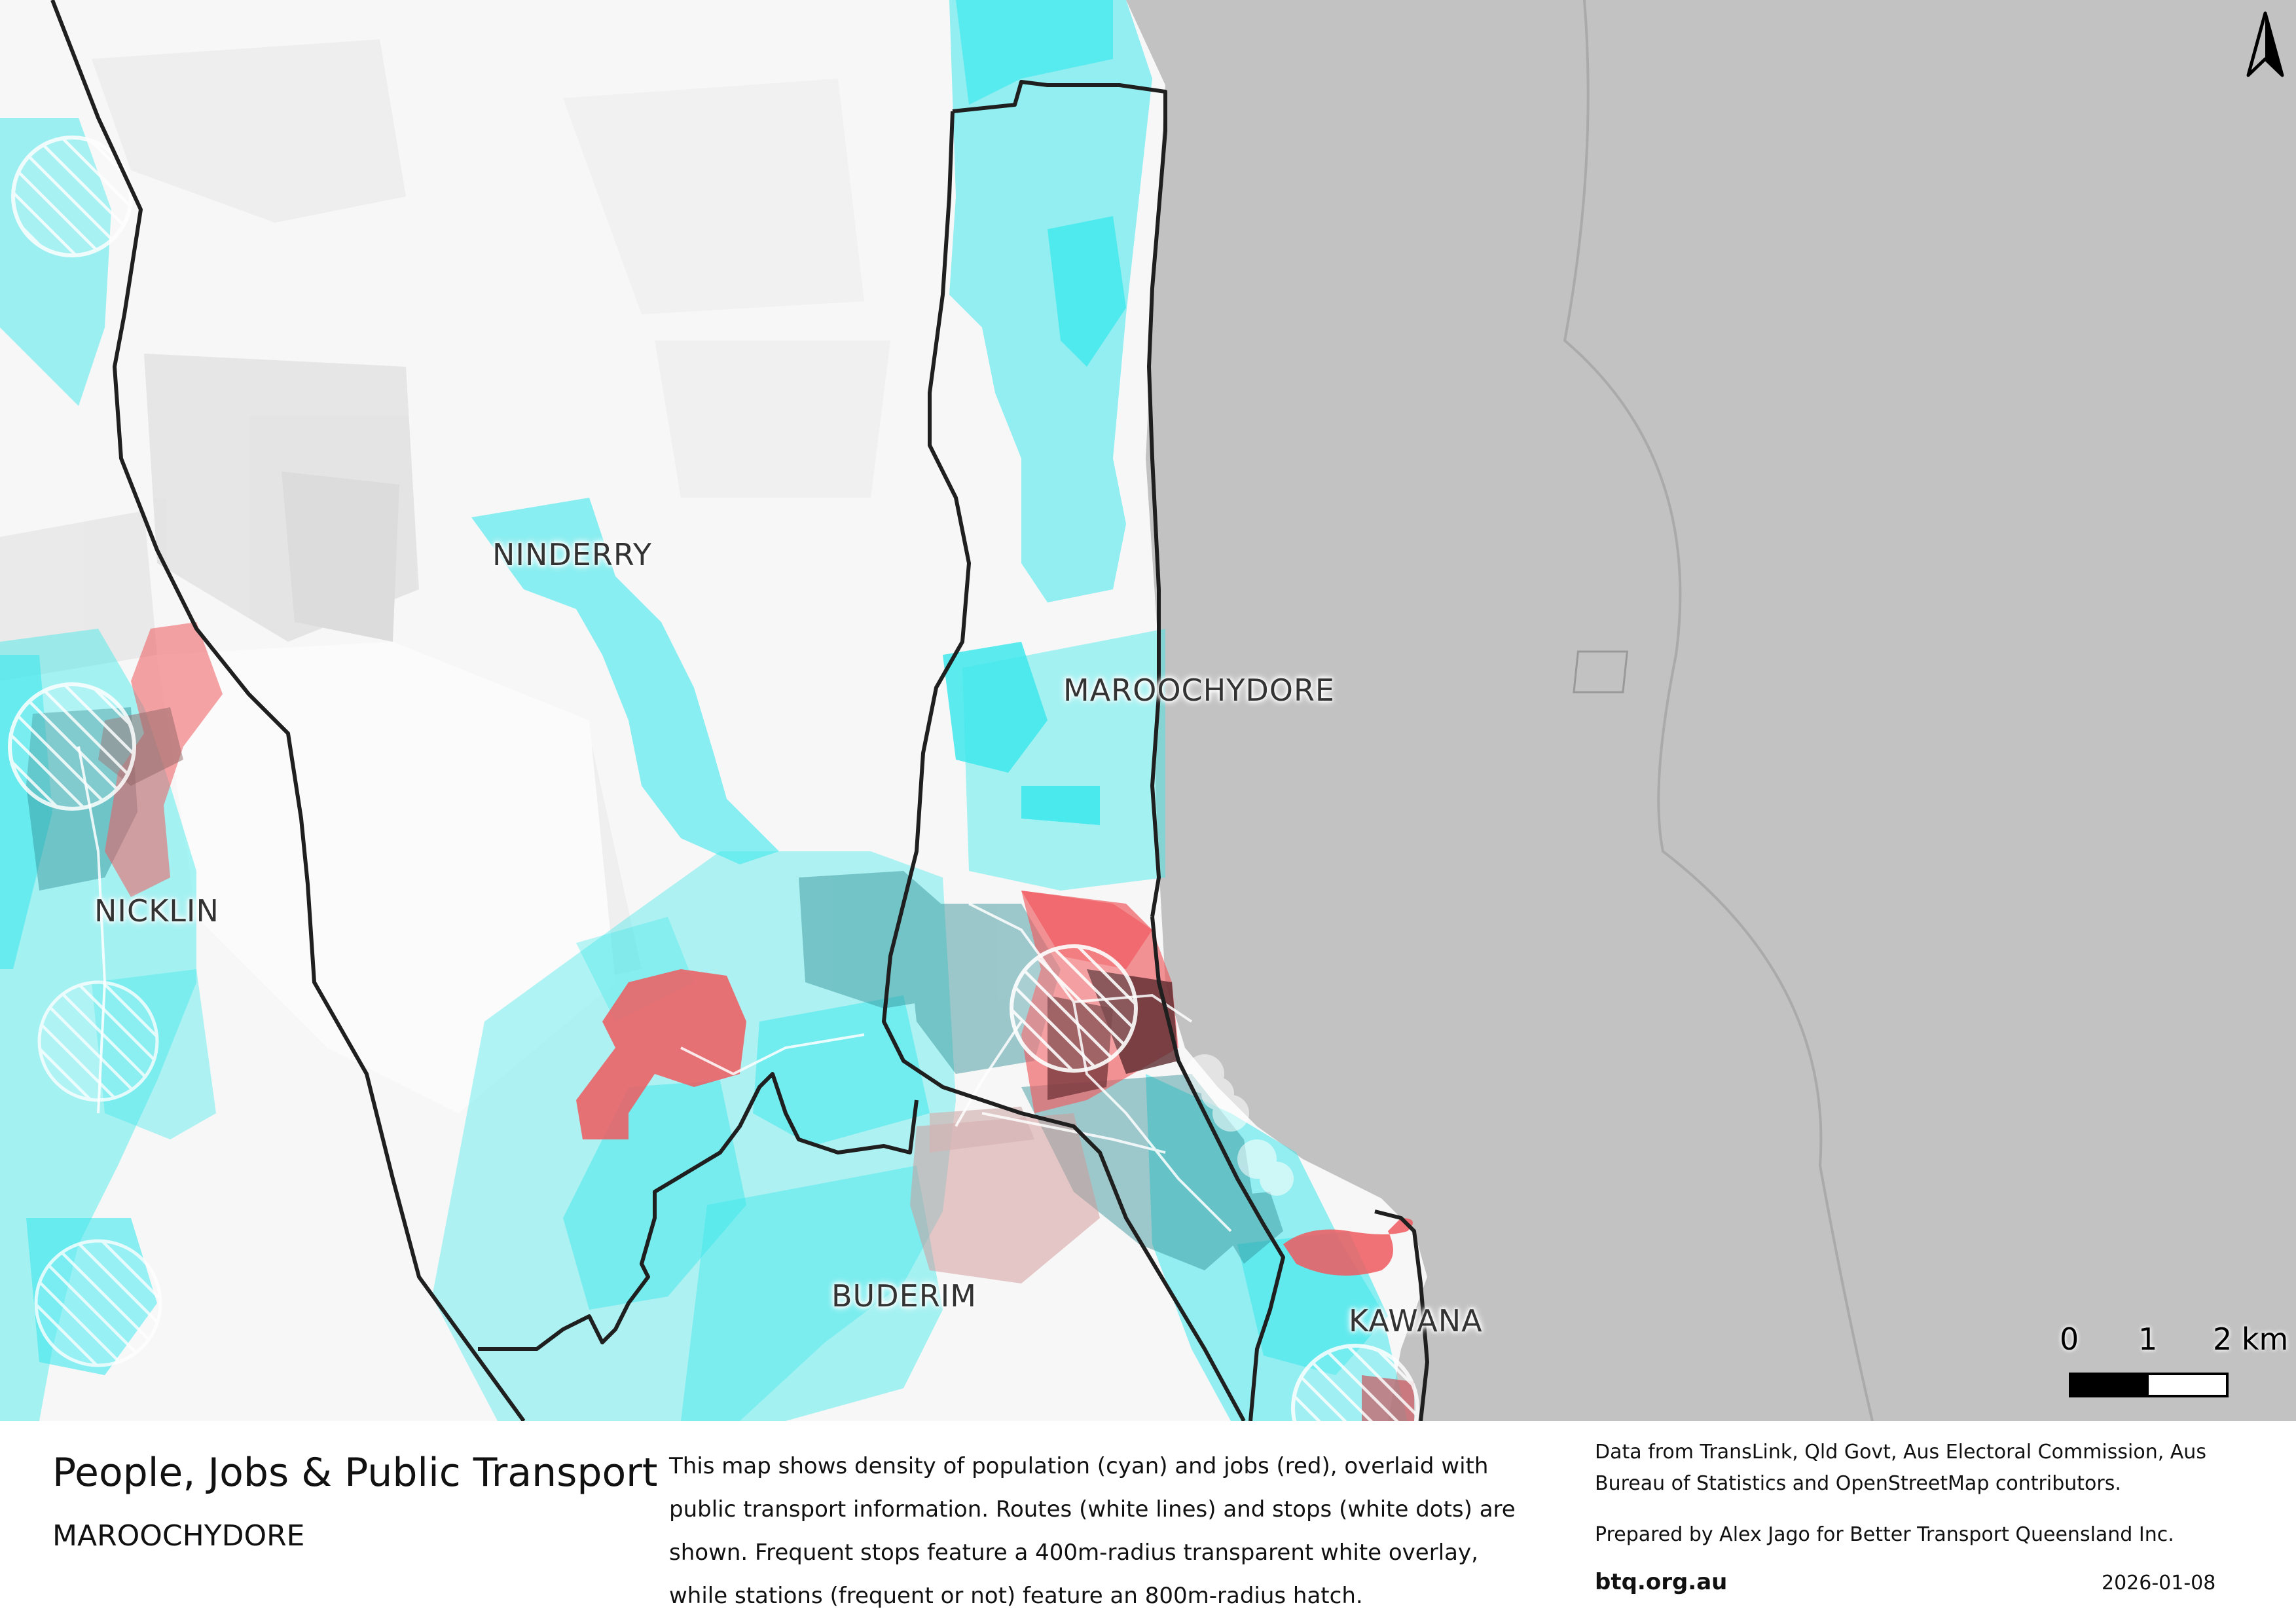 This screenshot has width=2296, height=1624. I want to click on map-subtitle: MAROOCHYDORE, so click(178, 1536).